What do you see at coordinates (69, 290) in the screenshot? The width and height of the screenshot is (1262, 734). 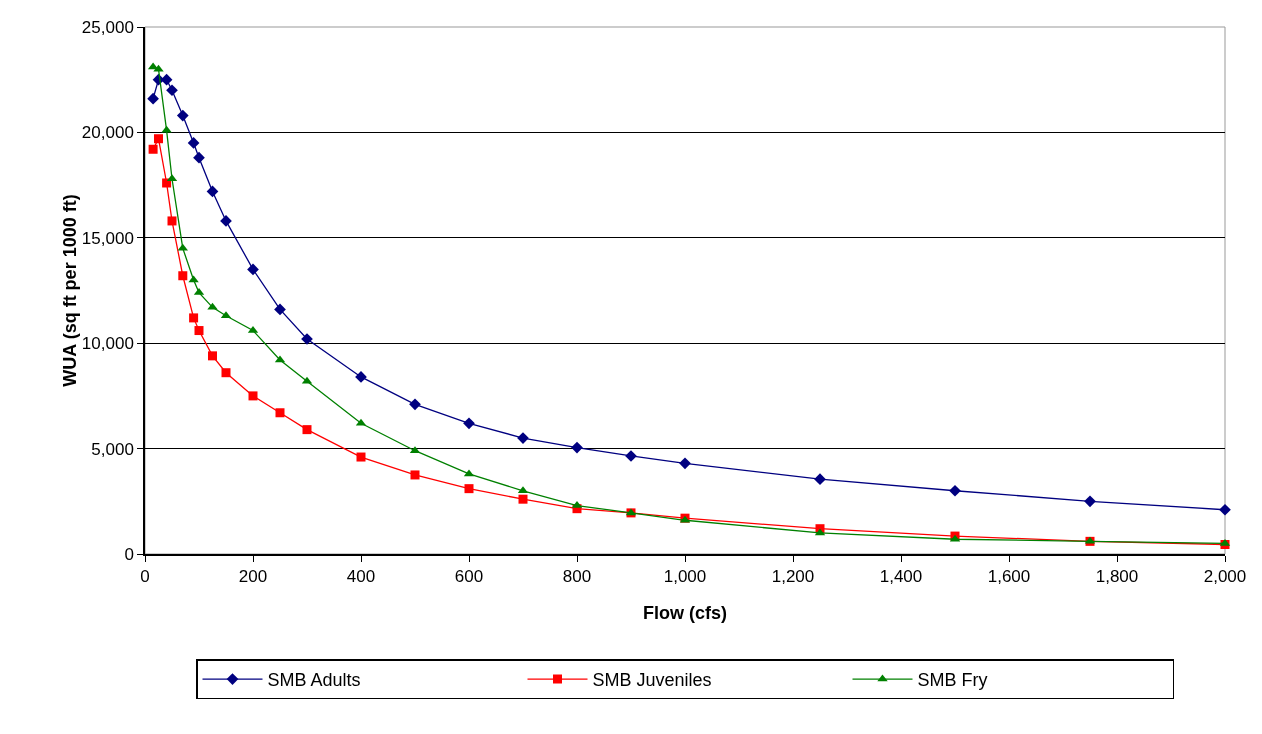 I see `y-axis-title: WUA (sq ft per 1000 ft)` at bounding box center [69, 290].